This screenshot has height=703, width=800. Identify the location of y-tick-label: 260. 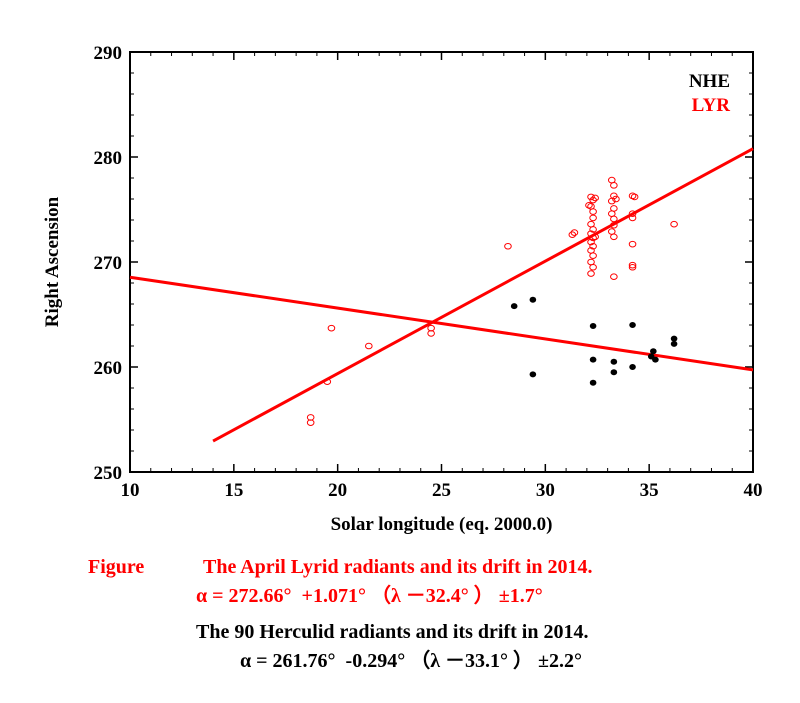
(108, 368).